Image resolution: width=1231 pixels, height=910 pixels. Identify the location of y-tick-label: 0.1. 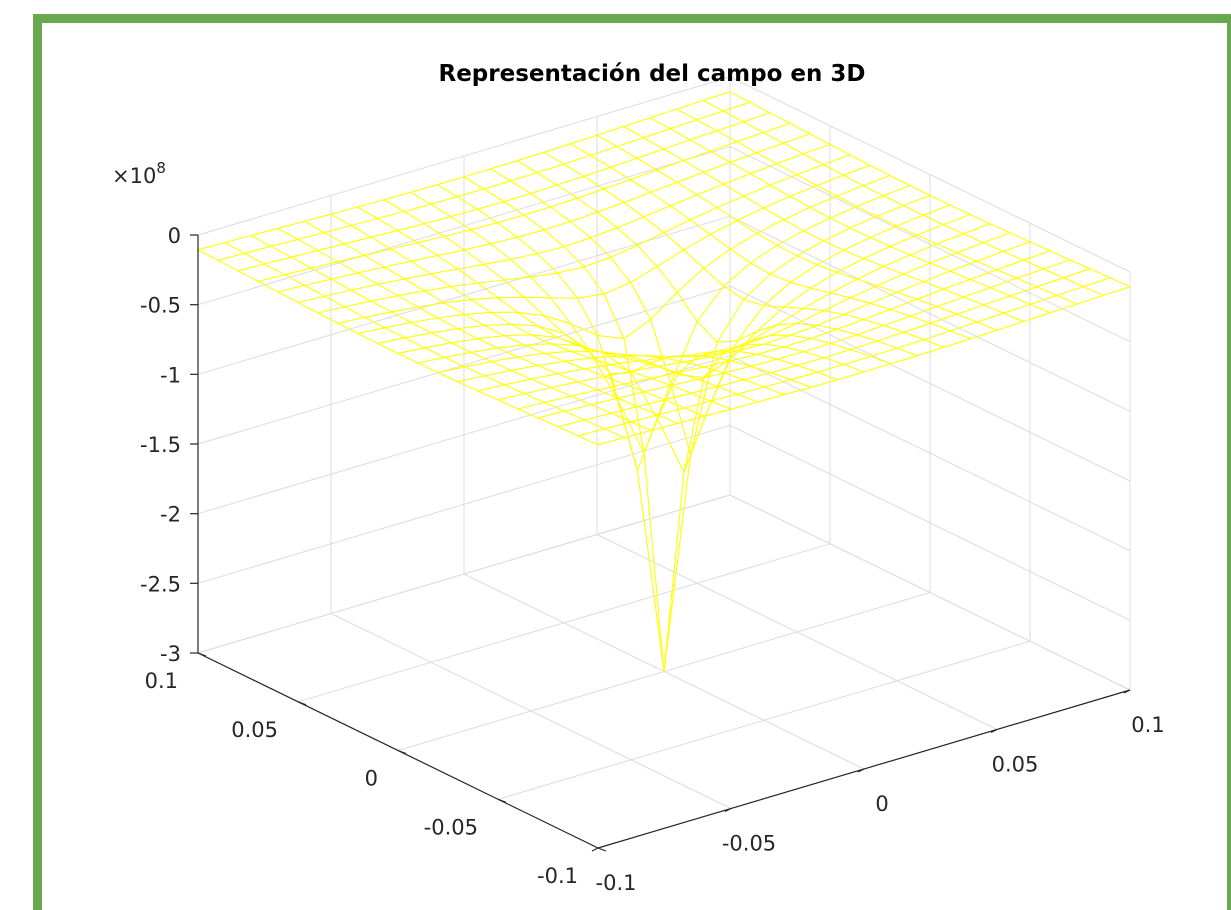
(161, 681).